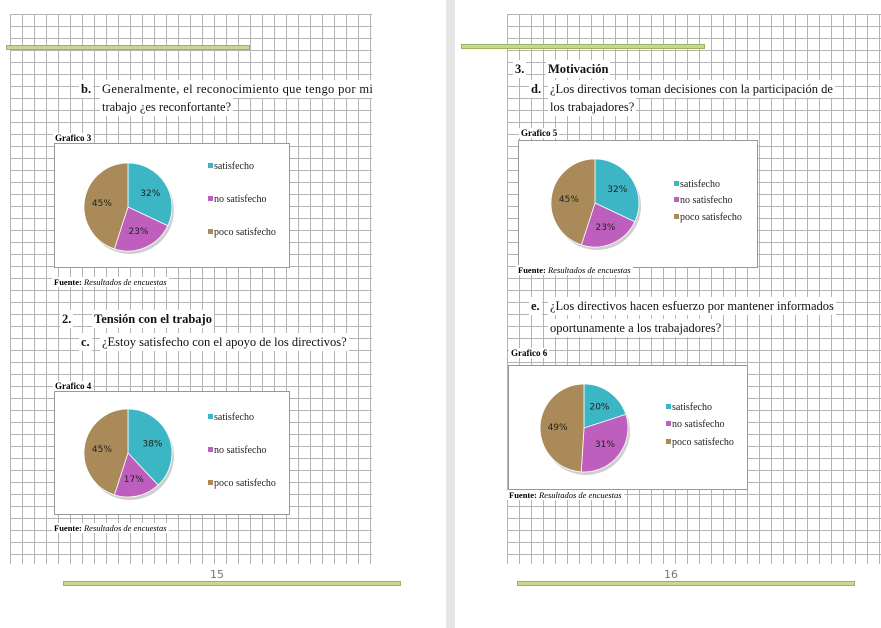 This screenshot has width=881, height=628. I want to click on question-letter: e., so click(535, 306).